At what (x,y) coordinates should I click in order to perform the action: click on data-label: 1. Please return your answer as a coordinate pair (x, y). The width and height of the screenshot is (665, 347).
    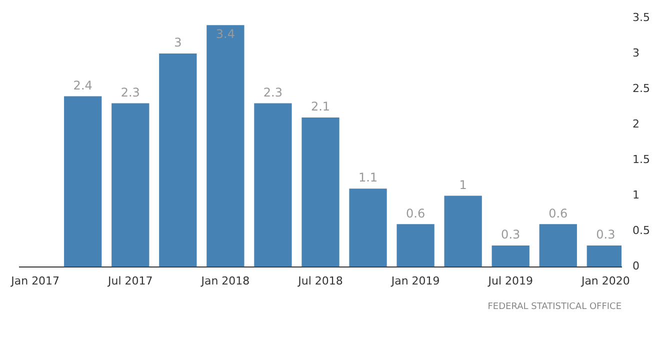
    Looking at the image, I should click on (463, 185).